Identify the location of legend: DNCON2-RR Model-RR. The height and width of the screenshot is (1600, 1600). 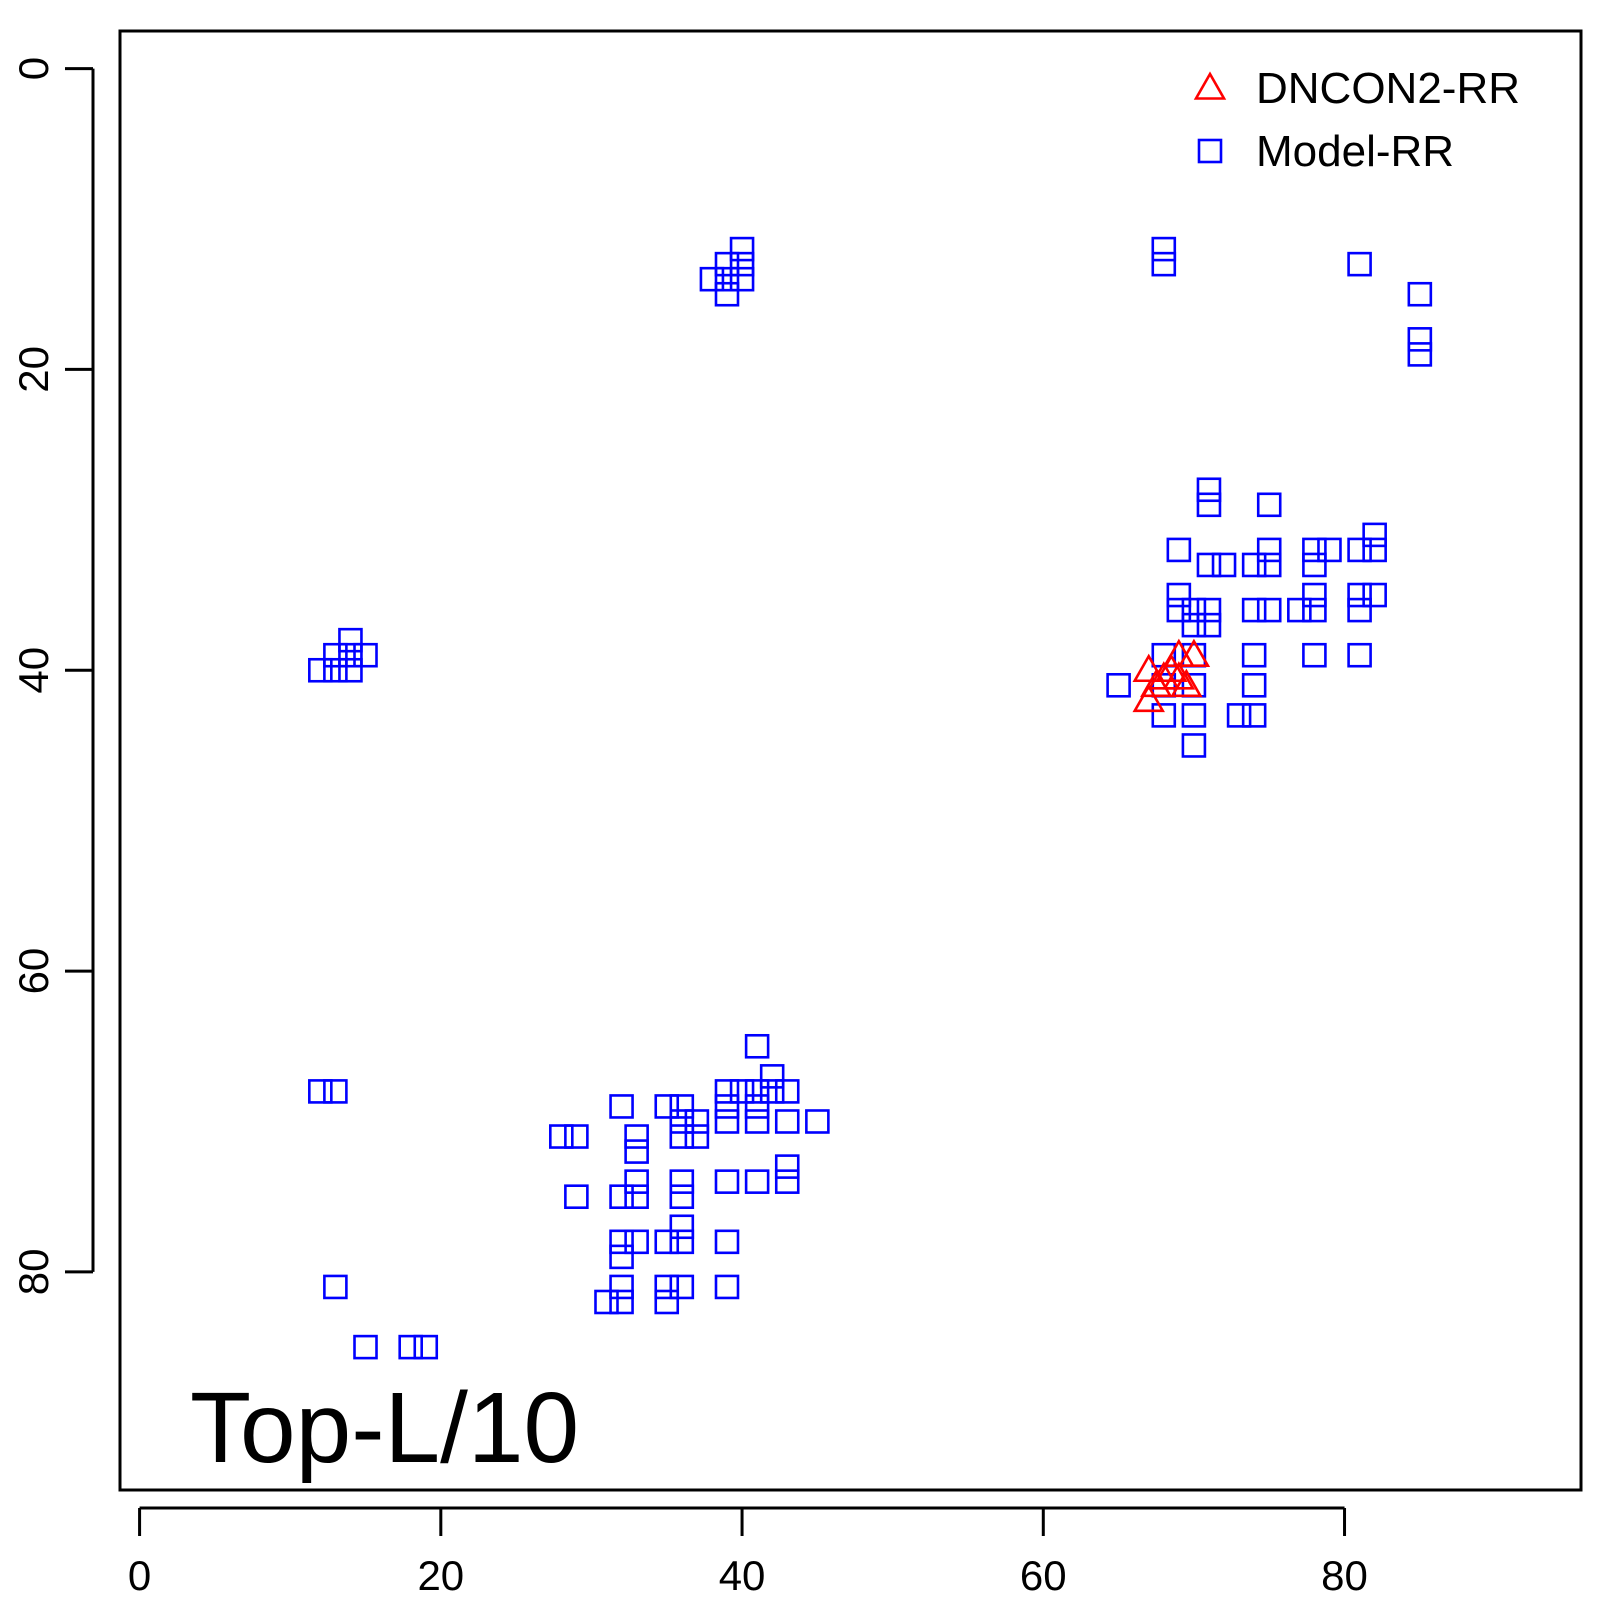
(1356, 120).